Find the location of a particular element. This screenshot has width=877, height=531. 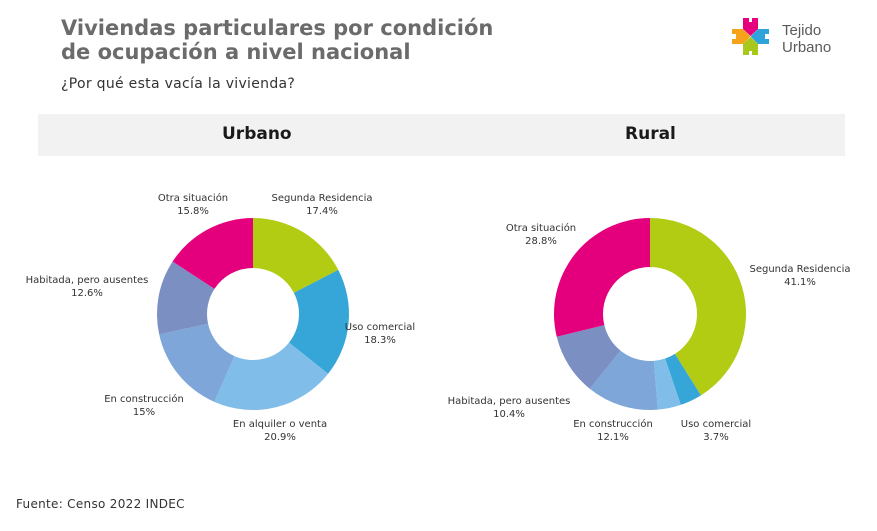

data-label-value: 41.1% is located at coordinates (800, 282).